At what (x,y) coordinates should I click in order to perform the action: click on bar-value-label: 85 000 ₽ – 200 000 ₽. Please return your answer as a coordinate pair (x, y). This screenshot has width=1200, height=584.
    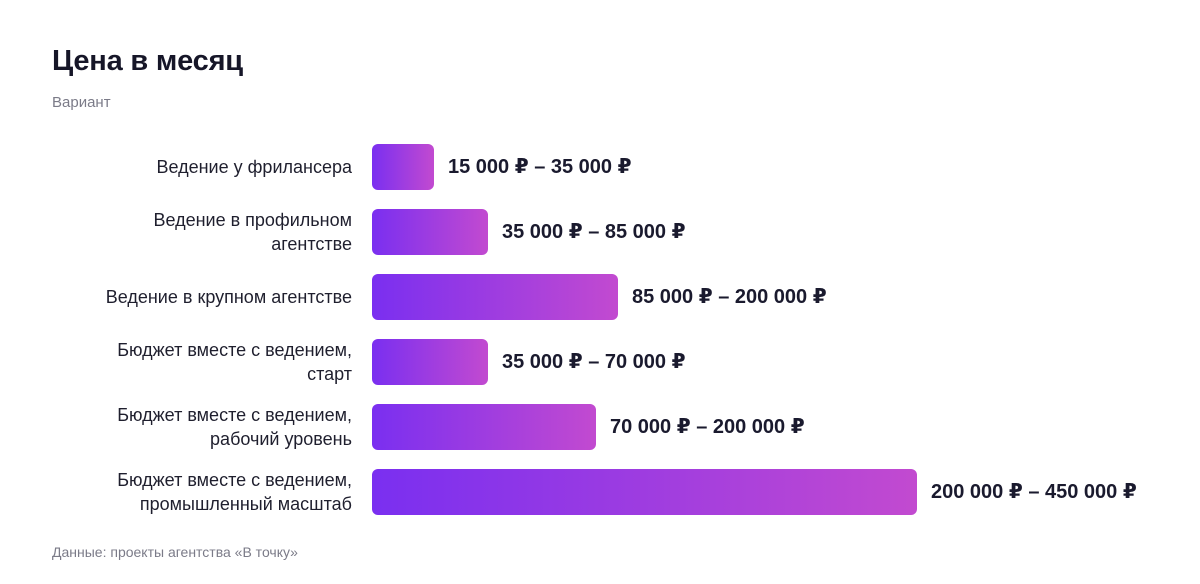
    Looking at the image, I should click on (729, 297).